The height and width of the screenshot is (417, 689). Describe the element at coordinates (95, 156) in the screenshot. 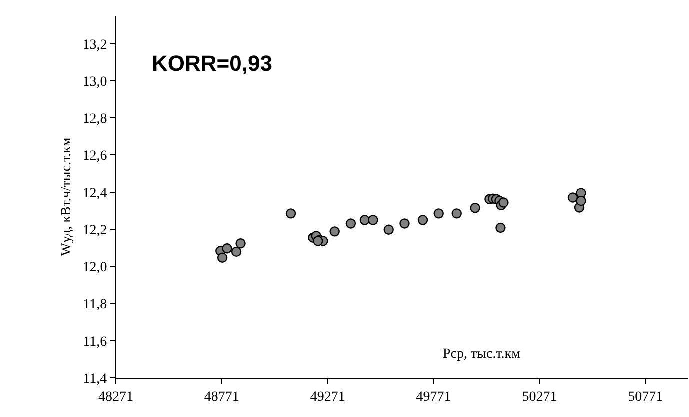

I see `y-tick-label: 12,6` at that location.